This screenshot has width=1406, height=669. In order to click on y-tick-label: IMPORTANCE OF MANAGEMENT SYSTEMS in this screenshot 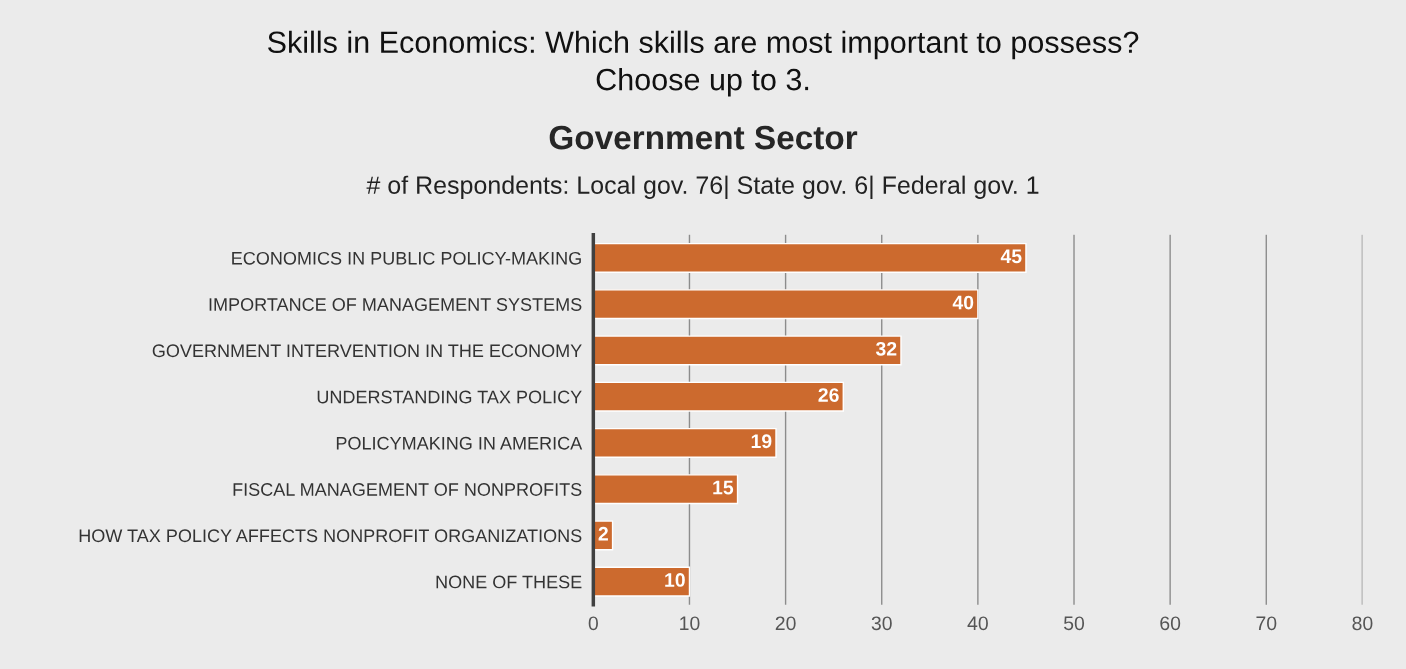, I will do `click(395, 304)`.